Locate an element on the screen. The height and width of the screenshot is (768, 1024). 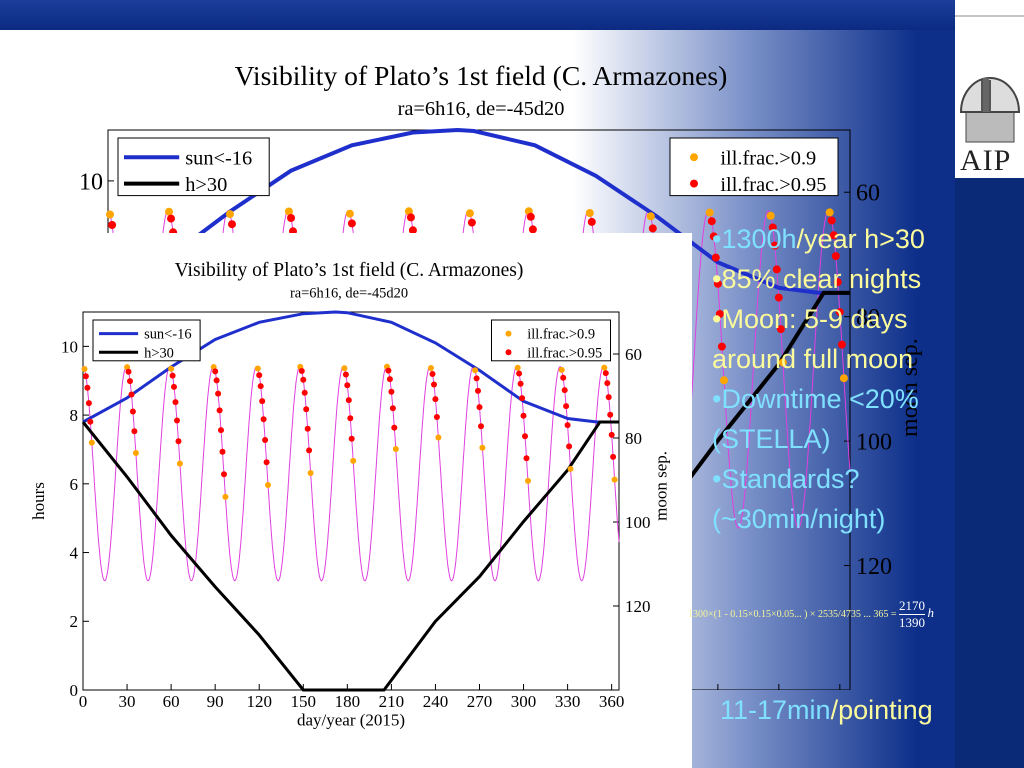
x-tick-label: 330 is located at coordinates (568, 701).